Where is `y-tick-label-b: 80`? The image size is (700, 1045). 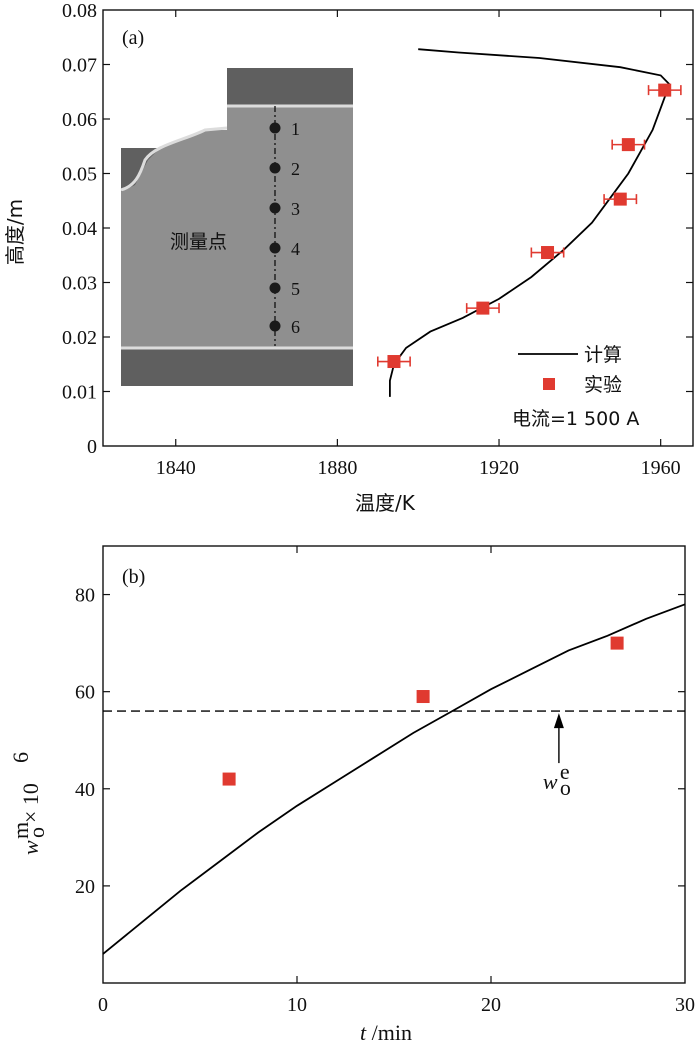
y-tick-label-b: 80 is located at coordinates (85, 596).